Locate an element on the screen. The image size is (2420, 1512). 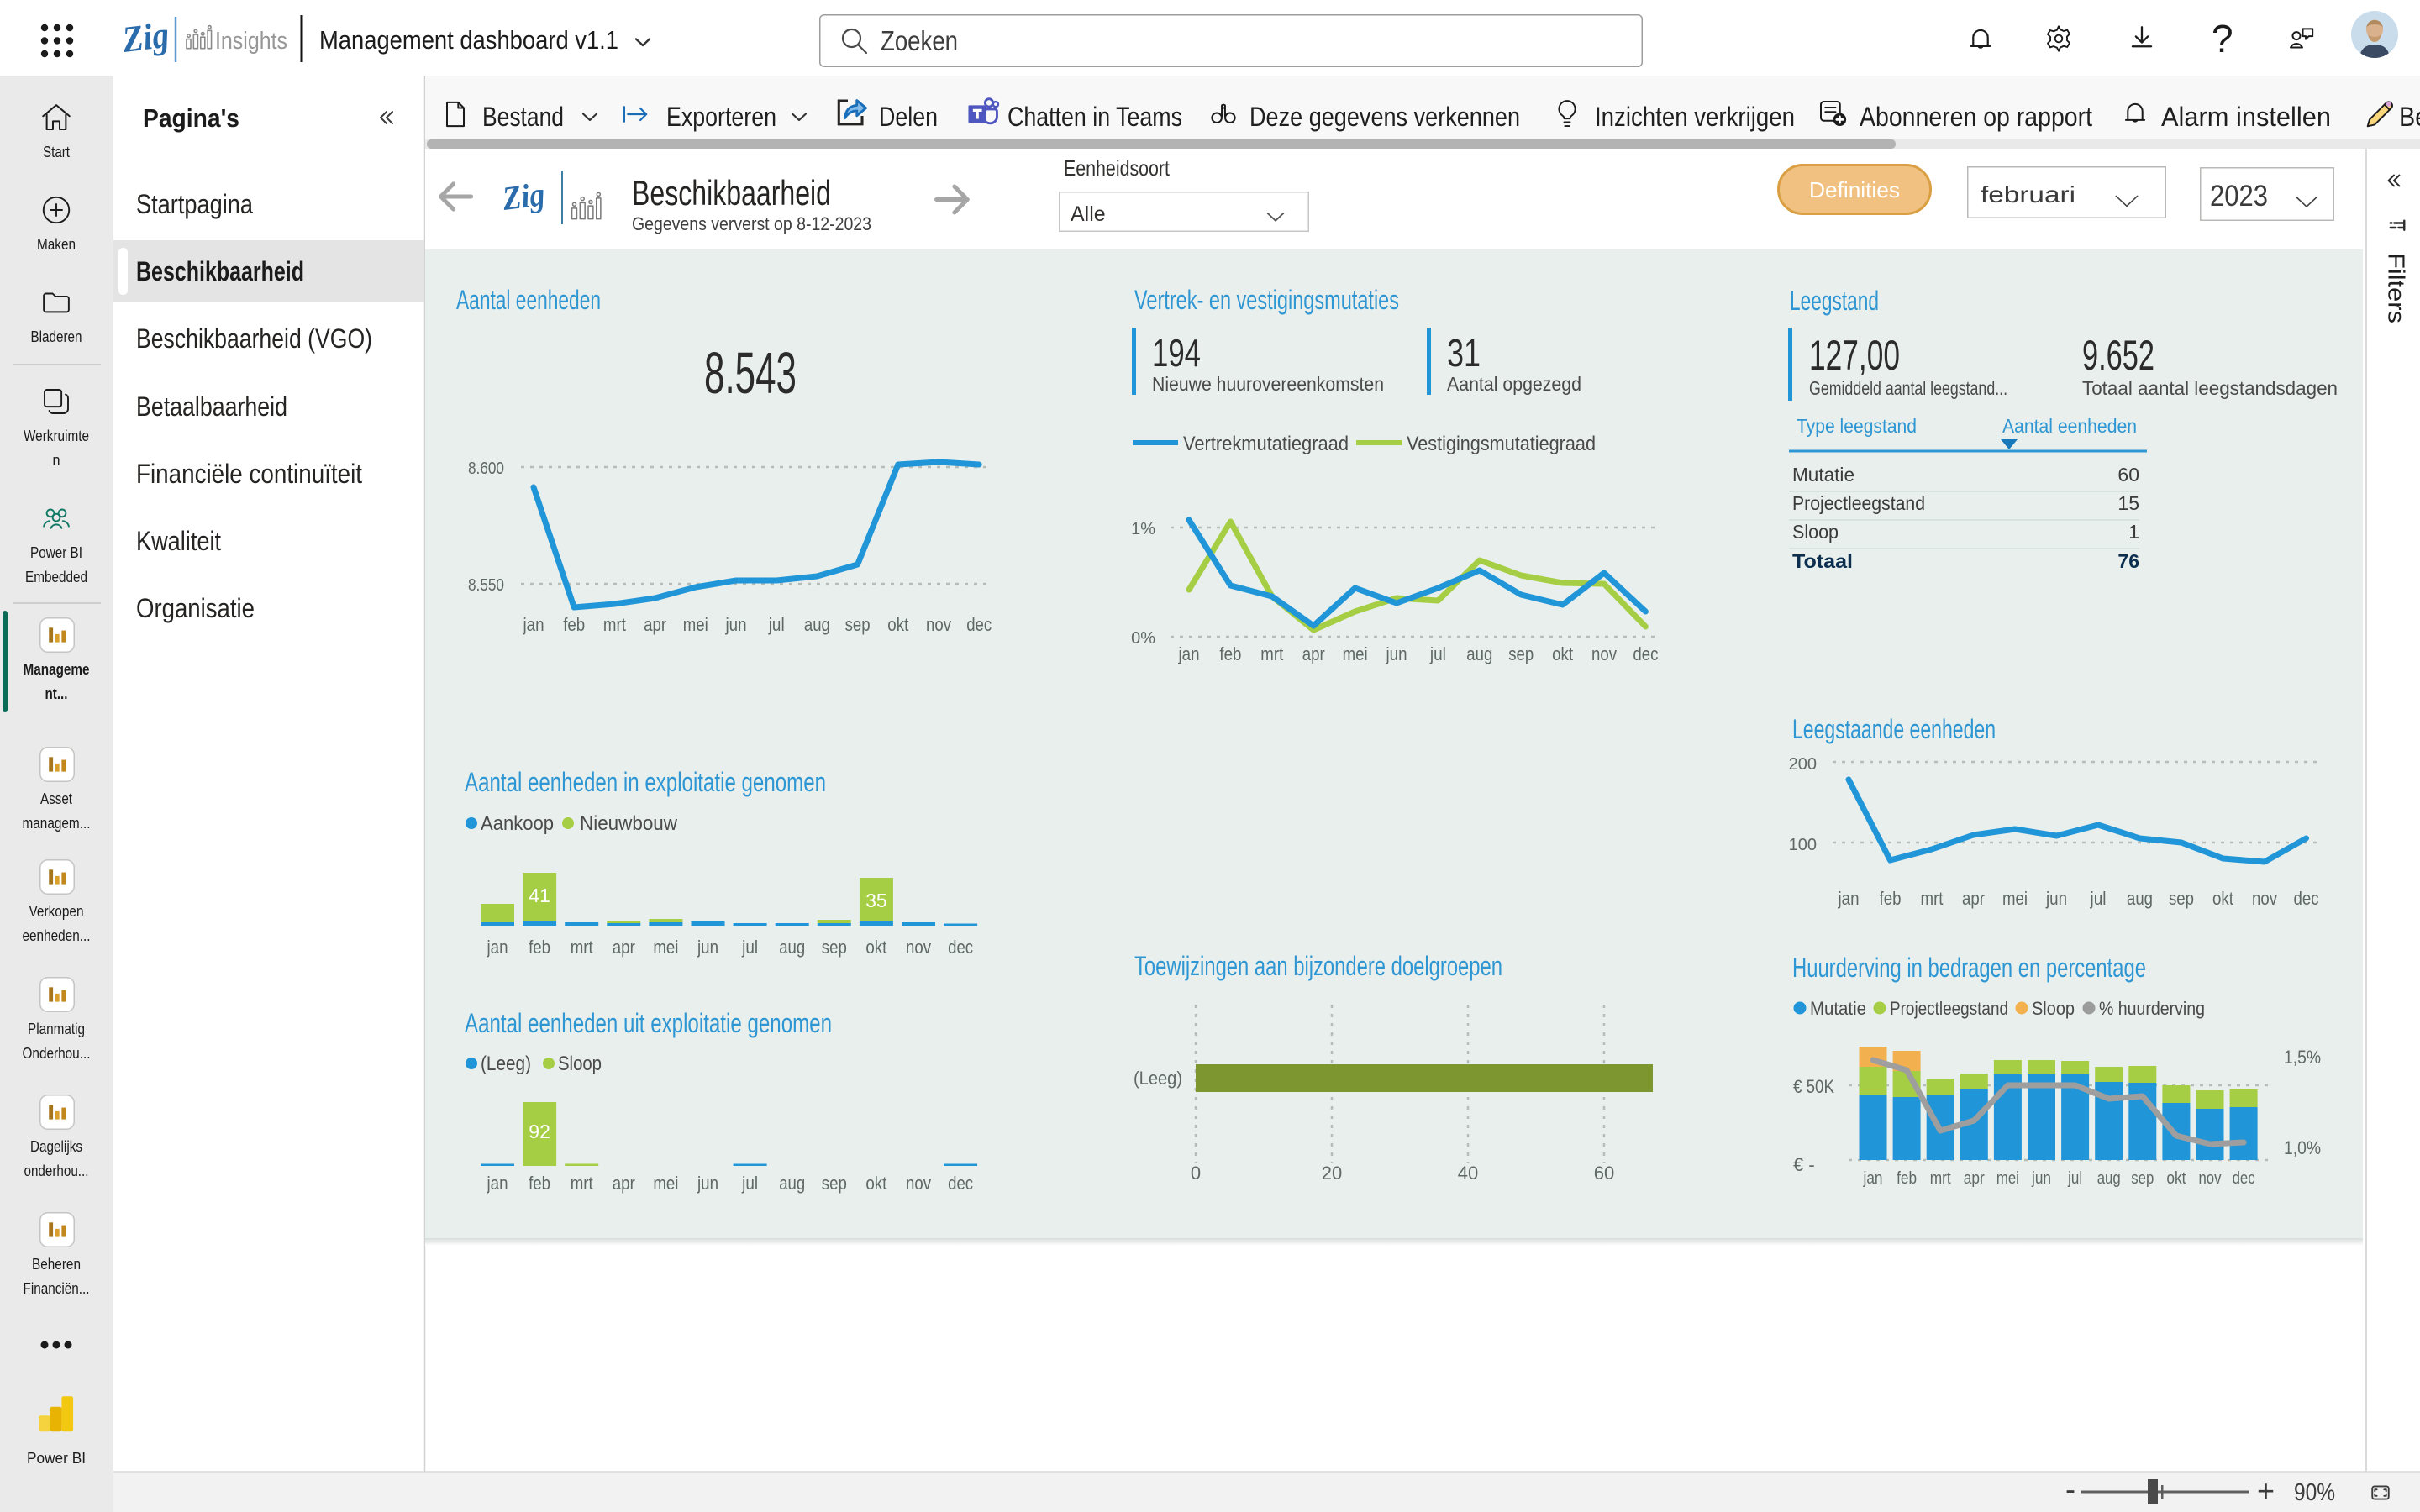
svg-text: Pagina's is located at coordinates (191, 118).